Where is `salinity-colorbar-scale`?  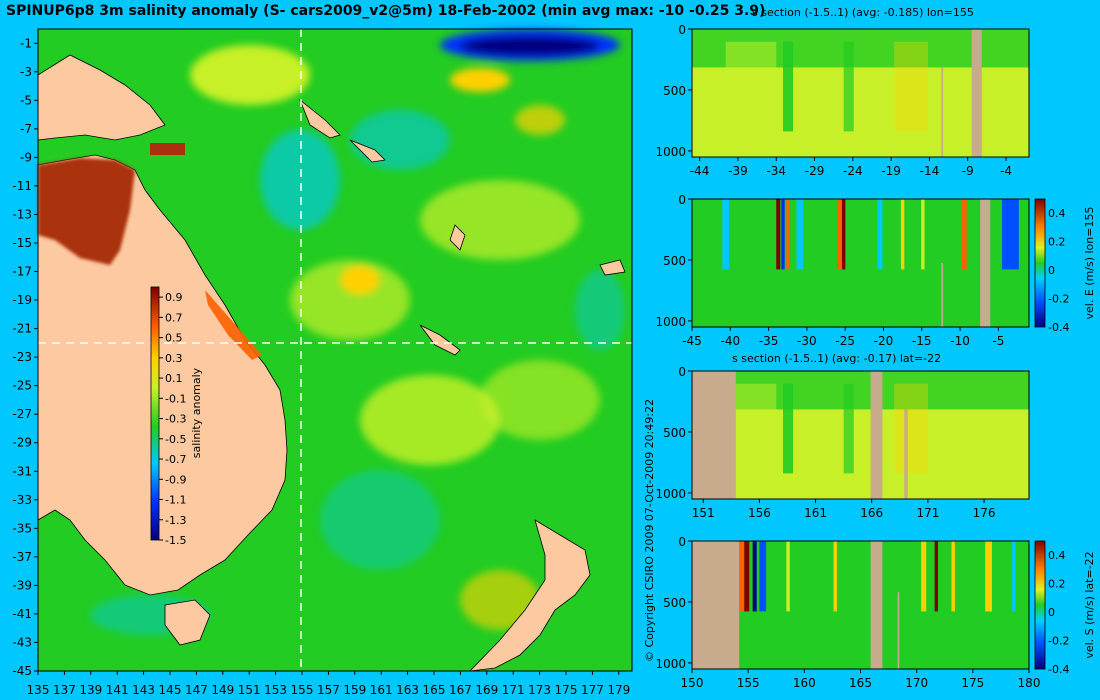
salinity-colorbar-scale is located at coordinates (155, 413).